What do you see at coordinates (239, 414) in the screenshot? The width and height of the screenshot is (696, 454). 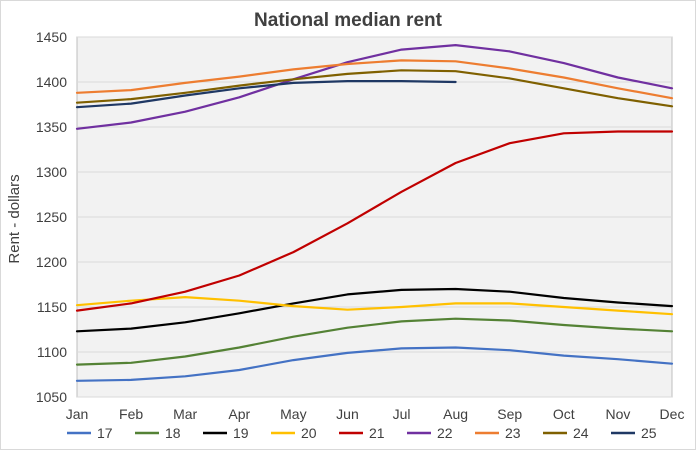 I see `x-tick-label: Apr` at bounding box center [239, 414].